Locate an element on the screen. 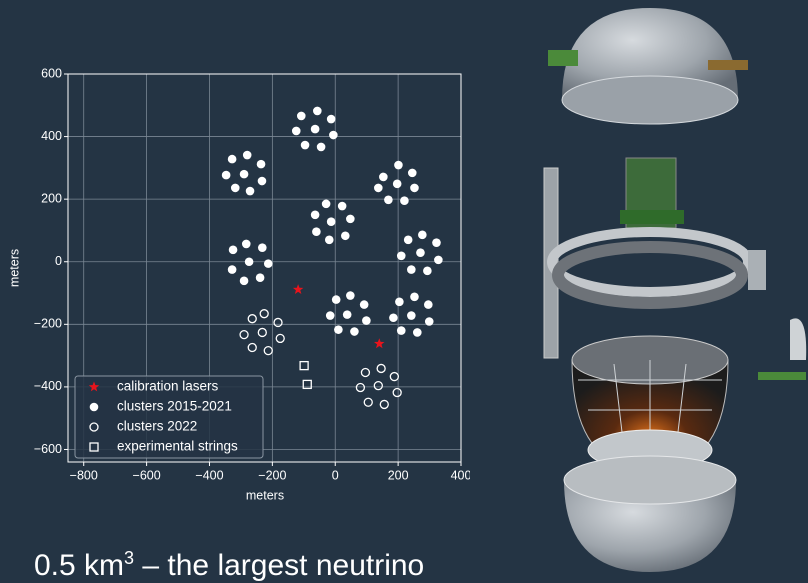 The height and width of the screenshot is (583, 808). y-tick-label: −200 is located at coordinates (48, 324).